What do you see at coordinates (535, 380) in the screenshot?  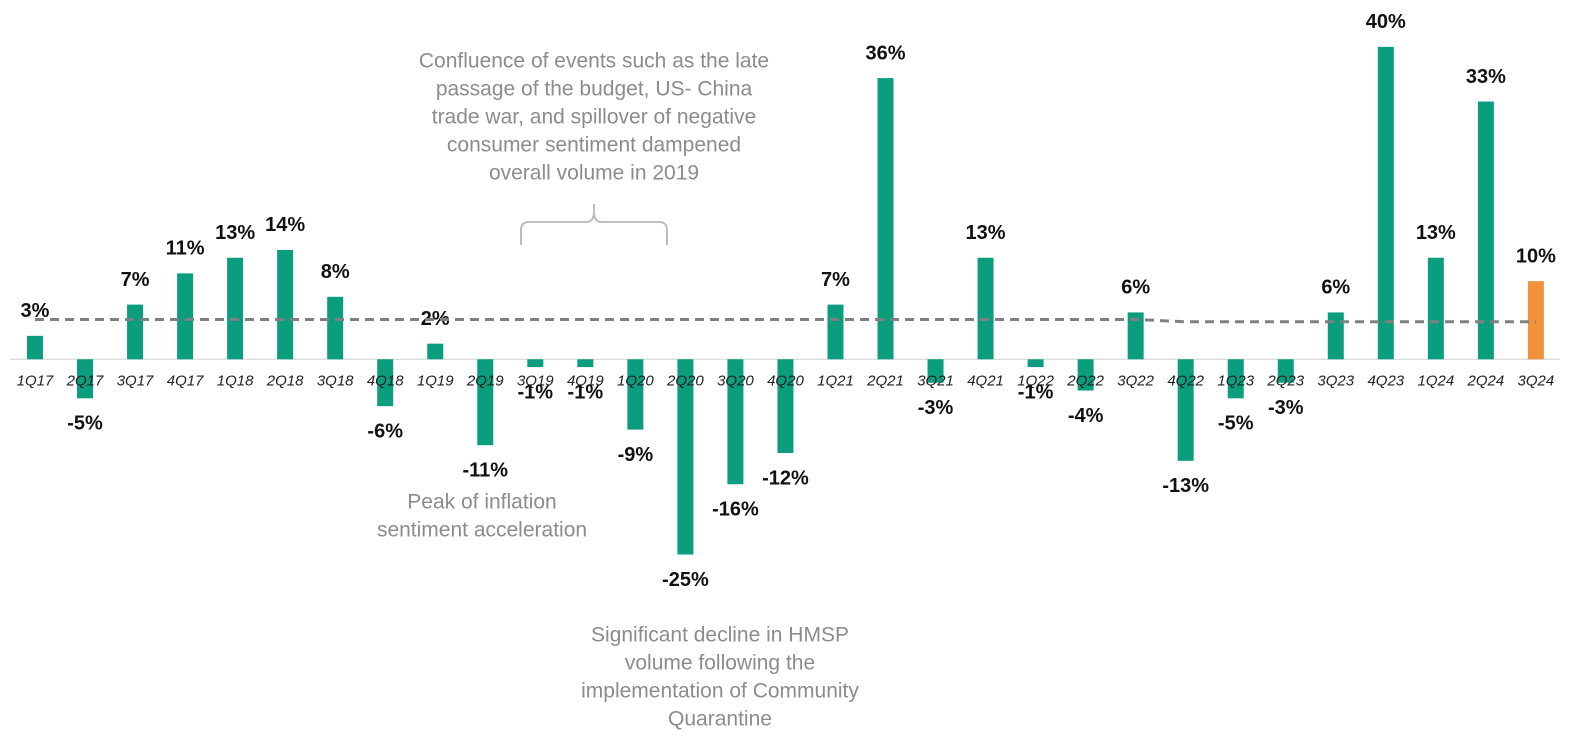 I see `x-tick-label: 3Q19` at bounding box center [535, 380].